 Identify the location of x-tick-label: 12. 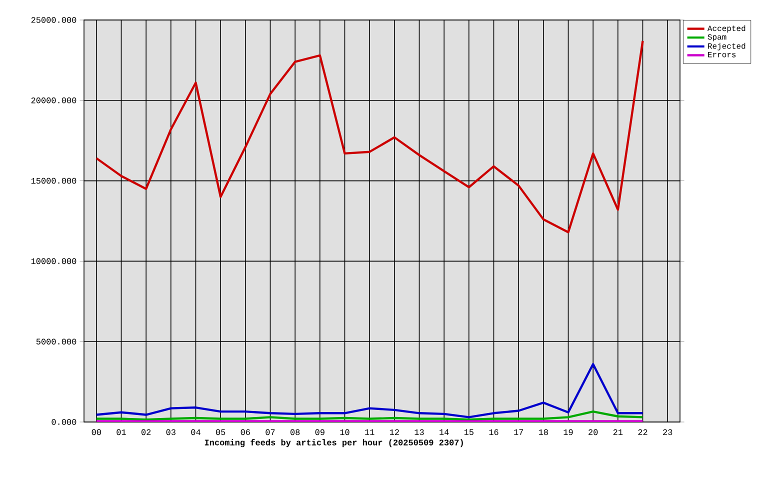
(394, 432).